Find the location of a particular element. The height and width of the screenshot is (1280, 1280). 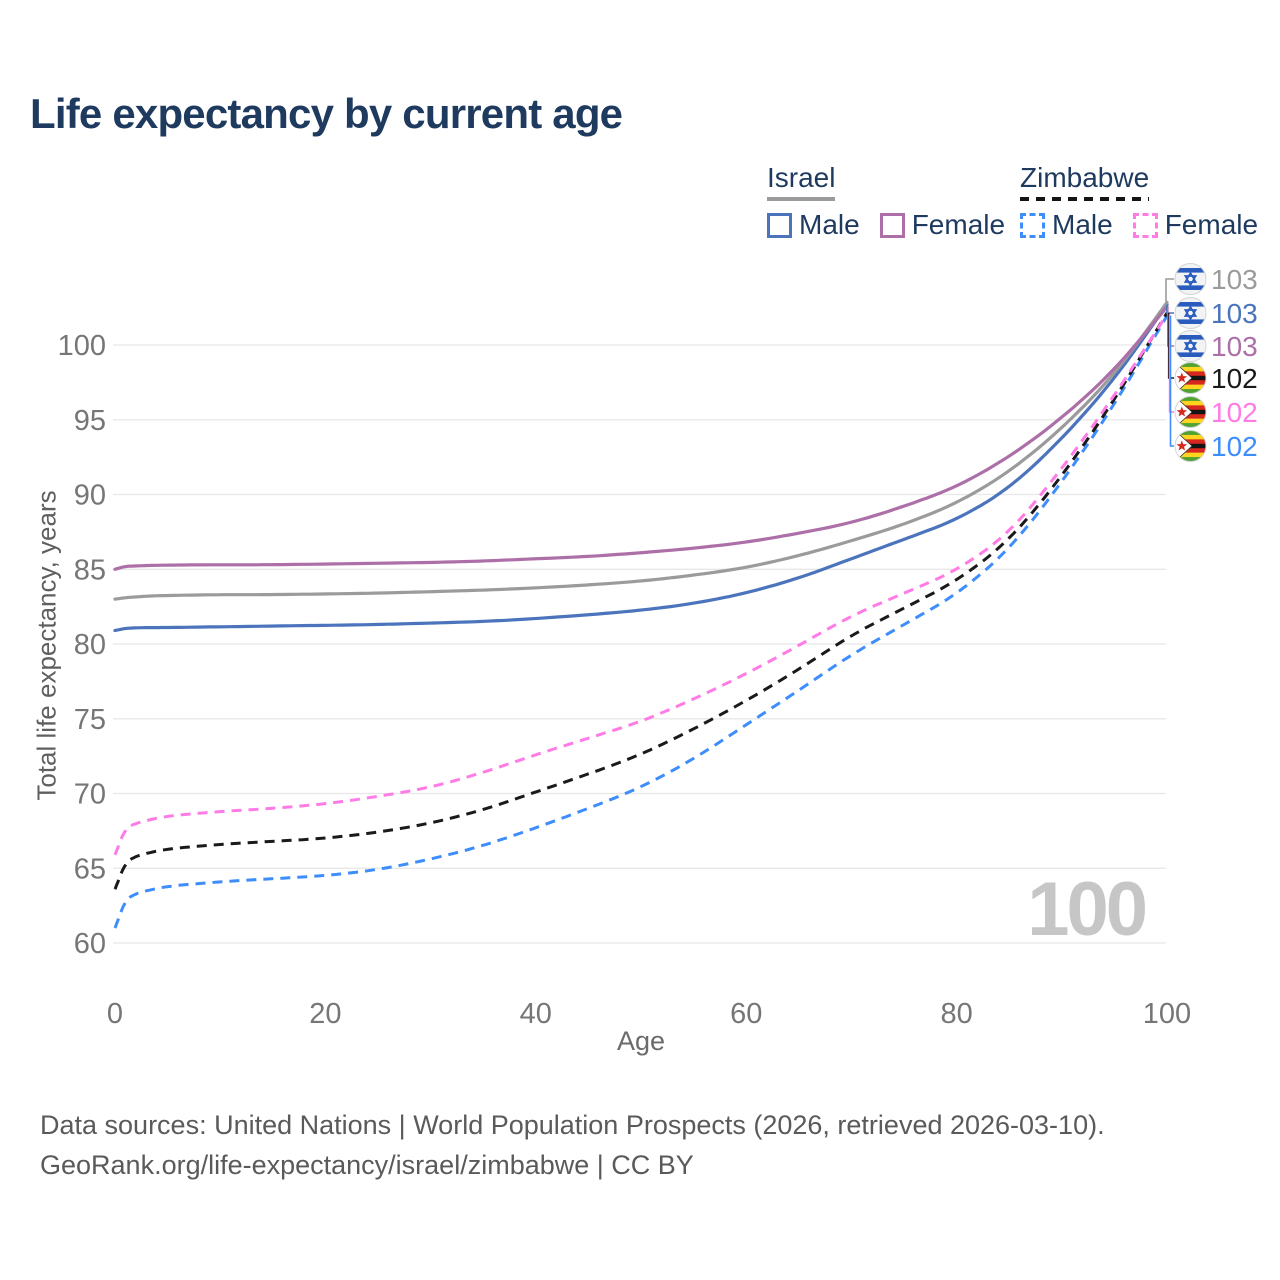

y-tick-70: 70 is located at coordinates (90, 795).